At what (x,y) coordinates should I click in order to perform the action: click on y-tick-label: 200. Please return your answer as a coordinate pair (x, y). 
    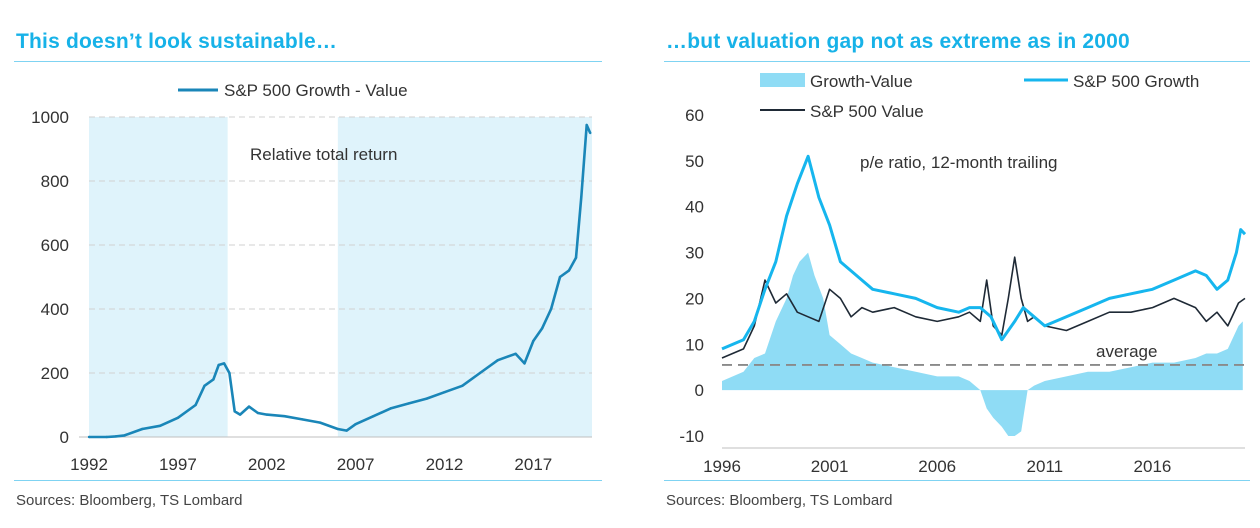
    Looking at the image, I should click on (55, 373).